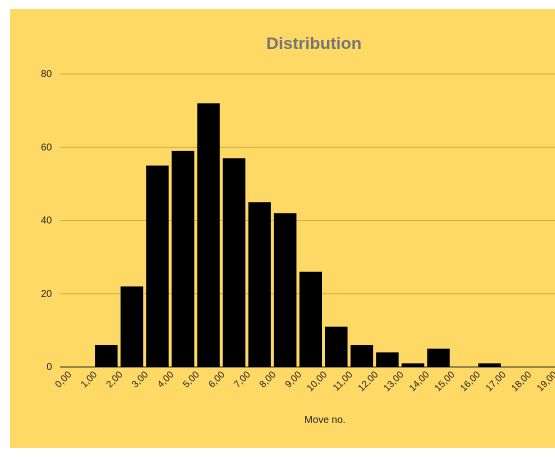 Image resolution: width=555 pixels, height=457 pixels. I want to click on y-tick-label: 80, so click(47, 74).